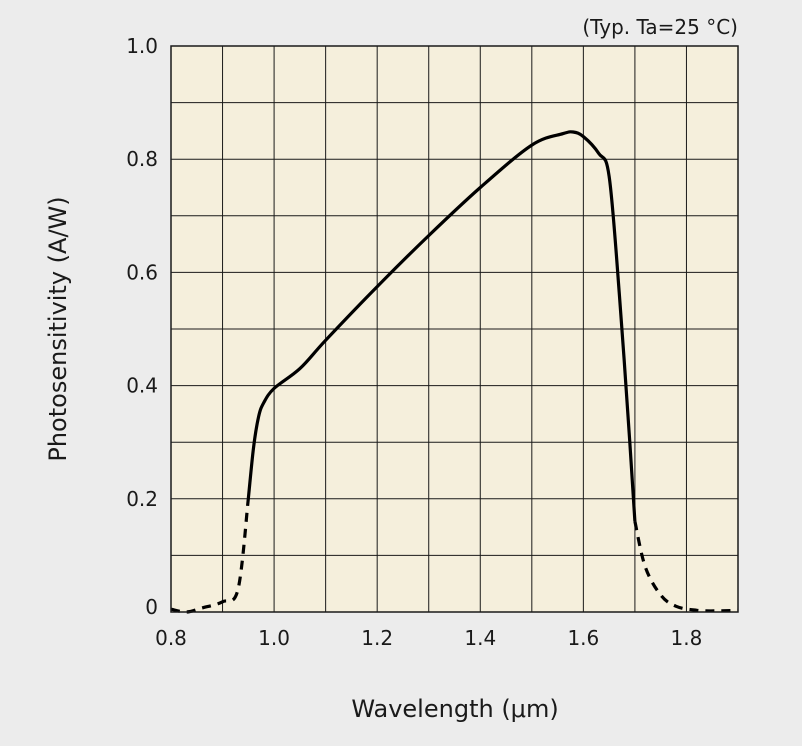 The width and height of the screenshot is (802, 746). What do you see at coordinates (687, 638) in the screenshot?
I see `x-tick-label: 1.8` at bounding box center [687, 638].